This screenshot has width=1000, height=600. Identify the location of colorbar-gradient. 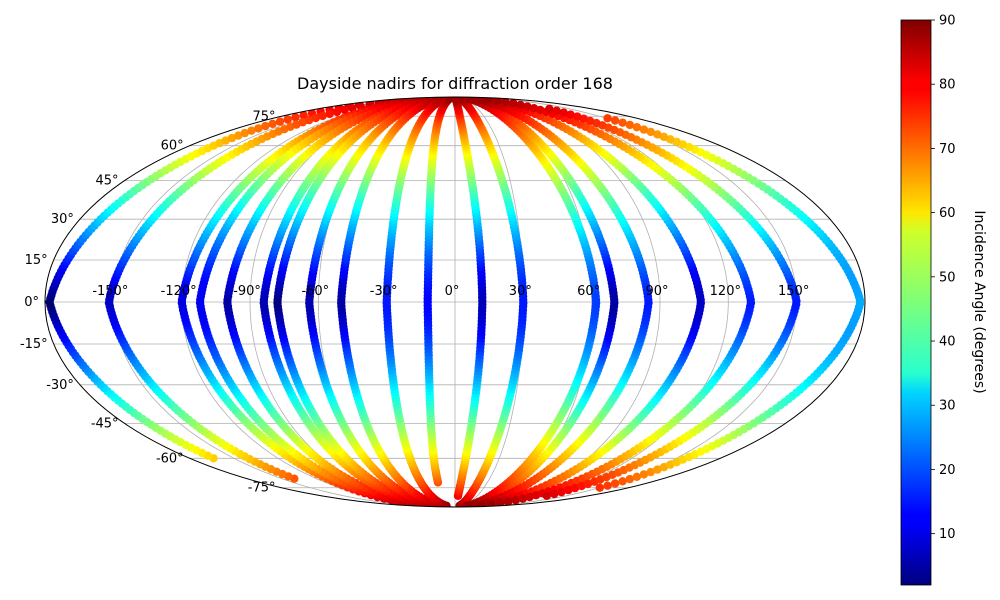
(916, 302).